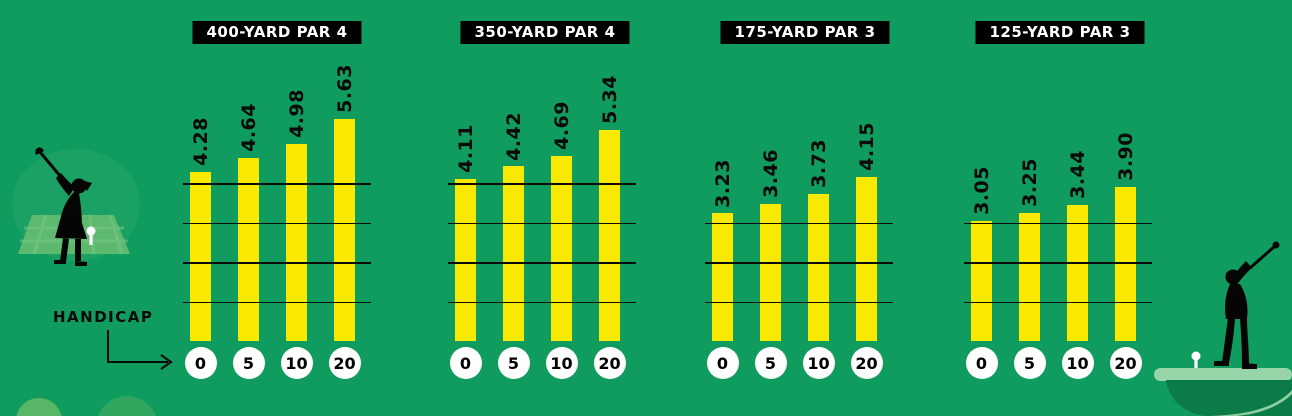 The image size is (1292, 416). Describe the element at coordinates (770, 174) in the screenshot. I see `bar-value-label: 3.46` at that location.